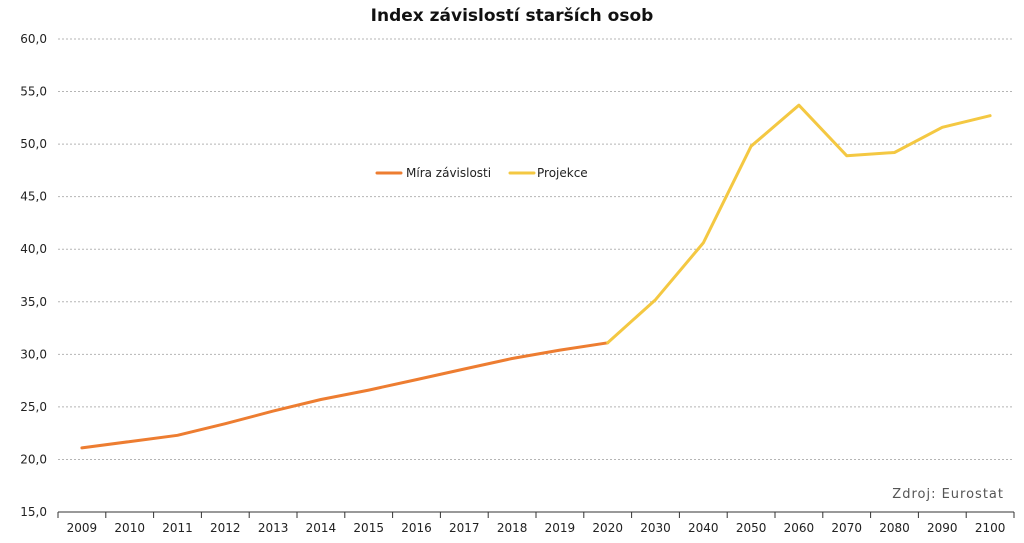  What do you see at coordinates (948, 494) in the screenshot?
I see `source-note: Zdroj: Eurostat` at bounding box center [948, 494].